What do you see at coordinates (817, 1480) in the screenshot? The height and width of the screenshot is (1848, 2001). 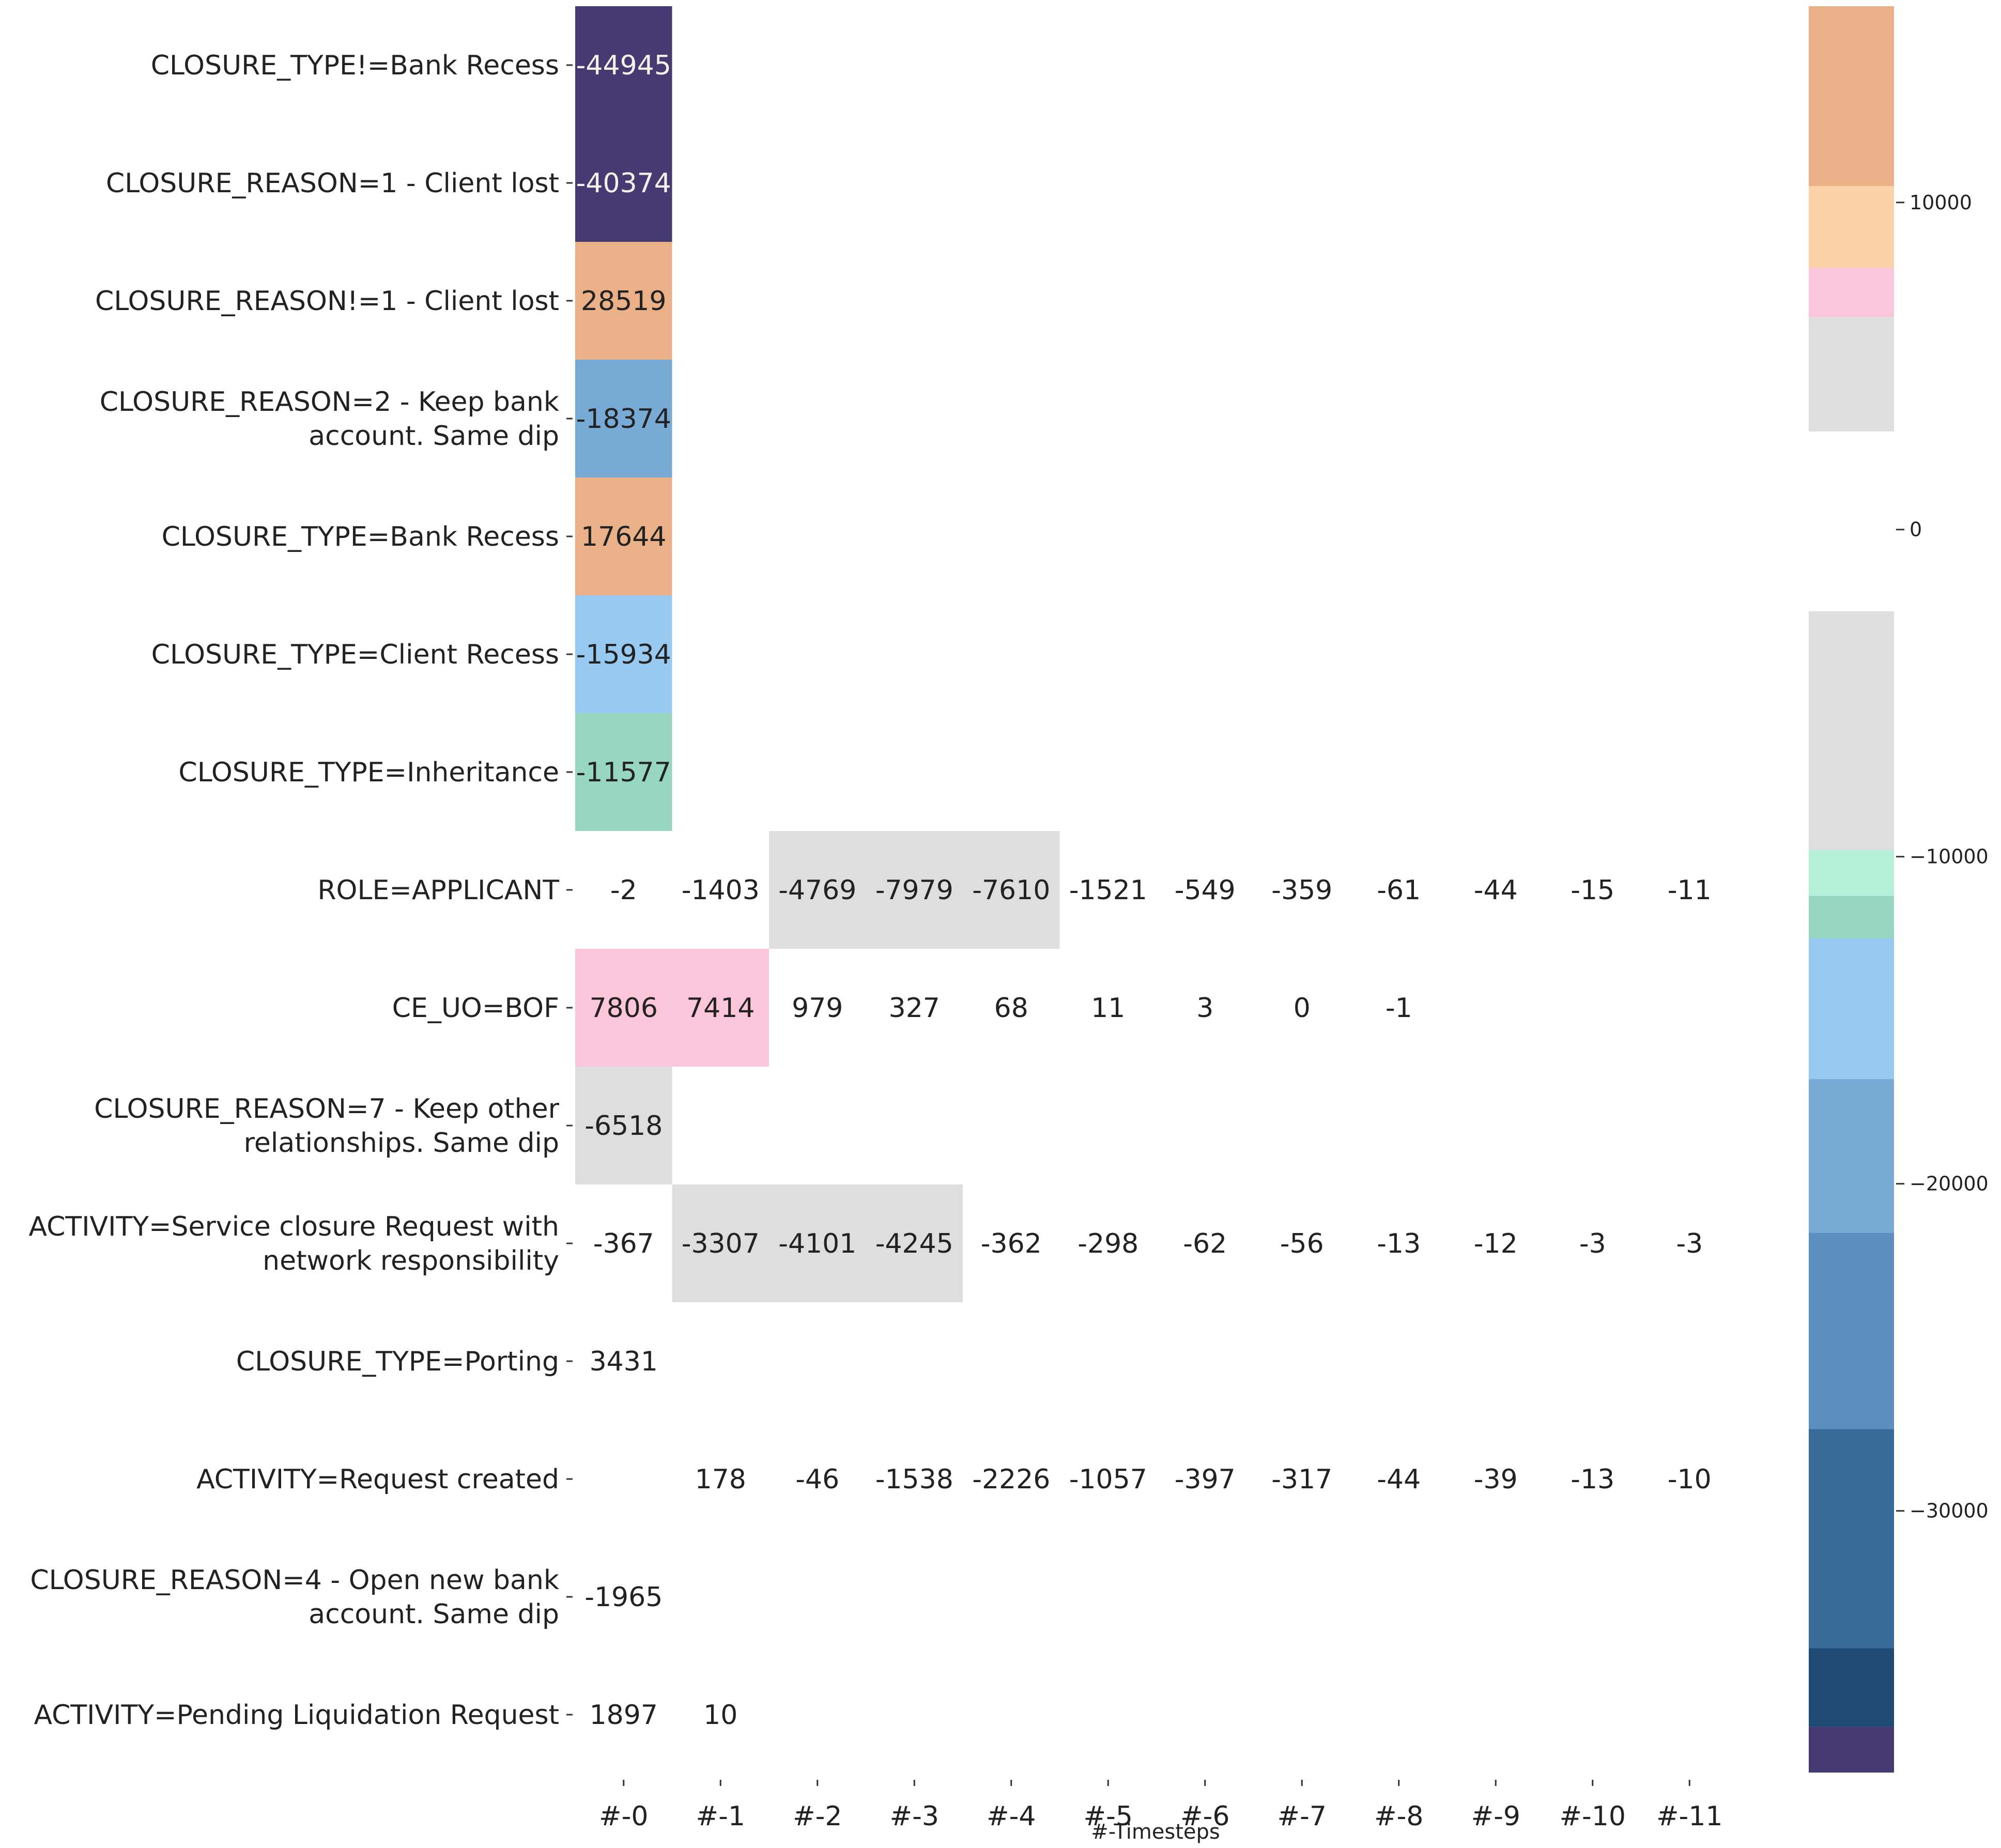 I see `cell-value: -46` at bounding box center [817, 1480].